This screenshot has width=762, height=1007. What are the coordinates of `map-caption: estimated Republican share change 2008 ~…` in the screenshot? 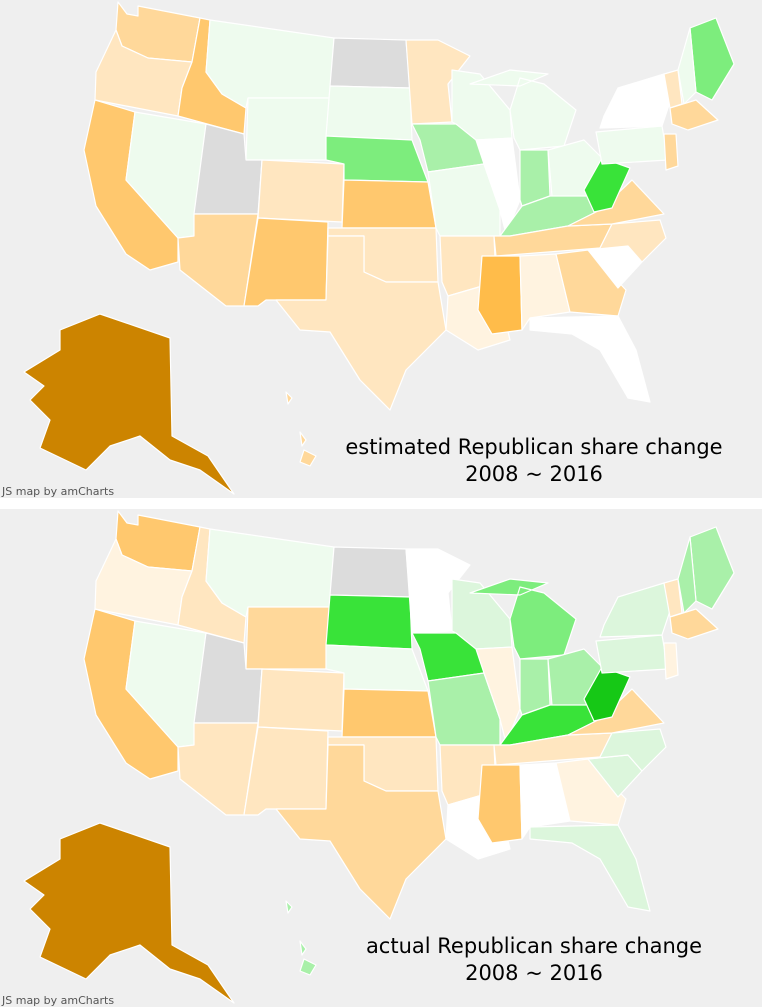 It's located at (534, 461).